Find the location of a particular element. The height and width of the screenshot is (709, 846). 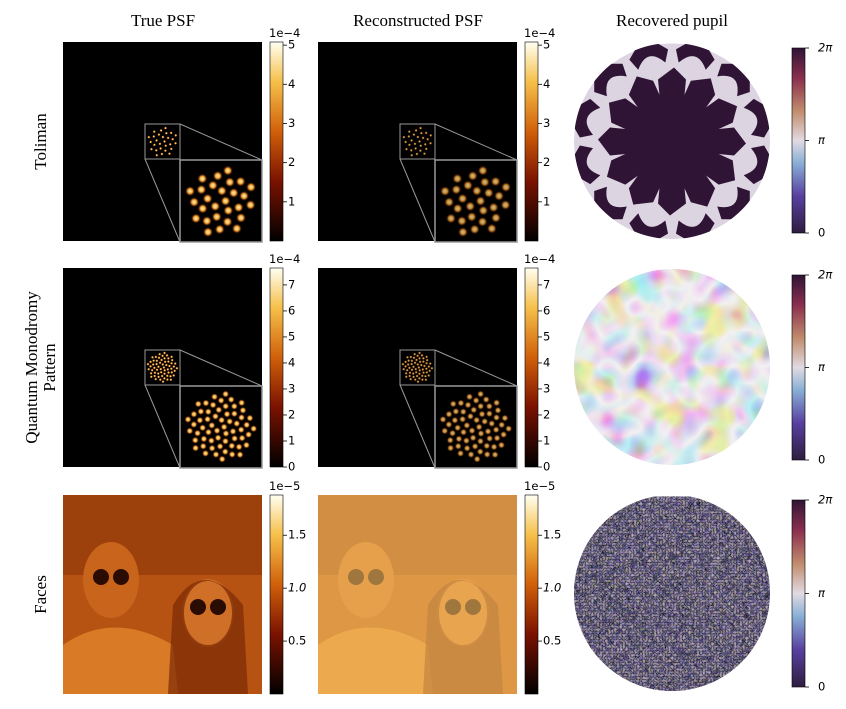

sunglasses is located at coordinates (198, 607).